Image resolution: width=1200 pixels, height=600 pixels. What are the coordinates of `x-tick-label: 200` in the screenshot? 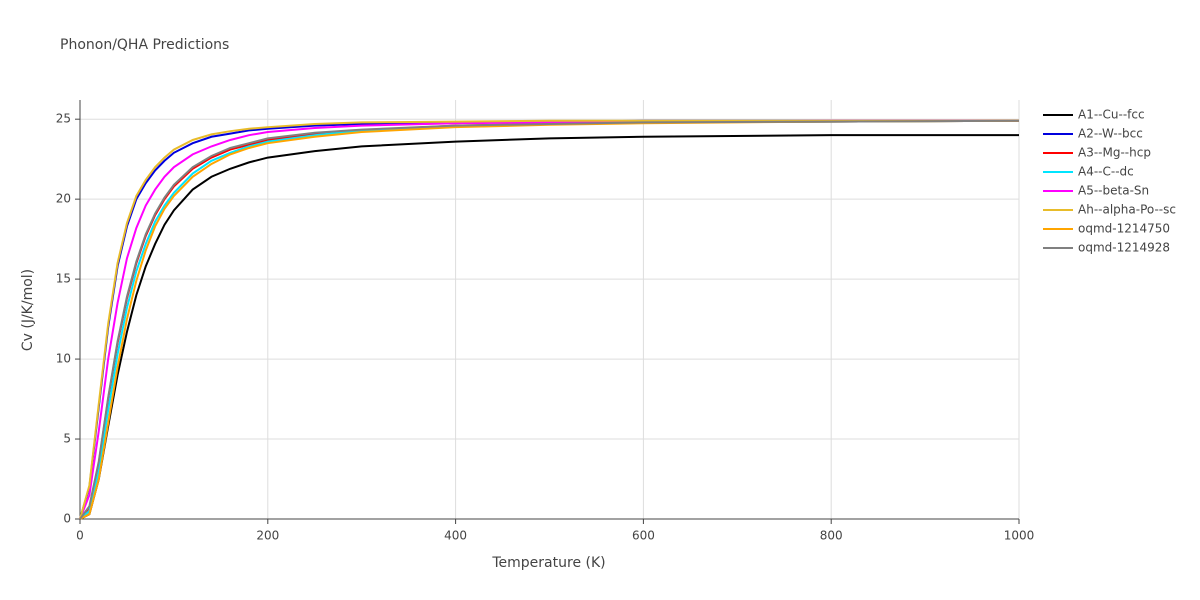 It's located at (267, 536).